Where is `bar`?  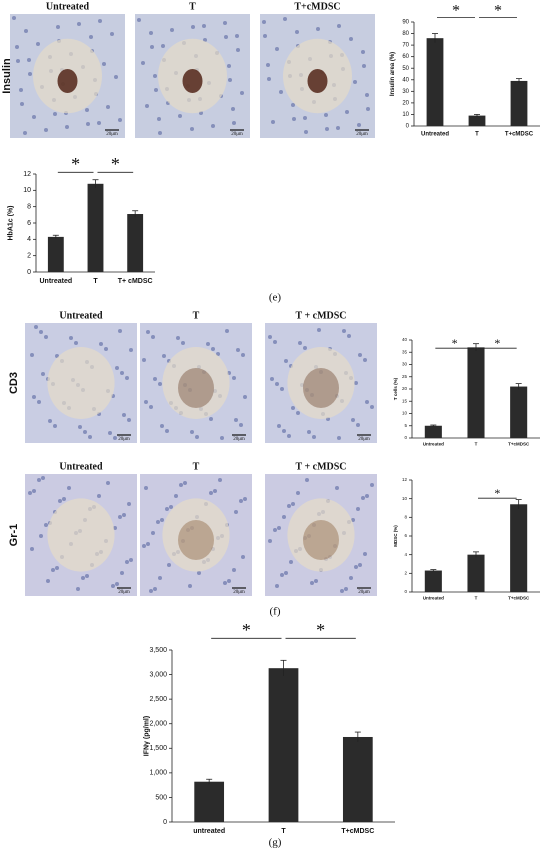 bar is located at coordinates (135, 243).